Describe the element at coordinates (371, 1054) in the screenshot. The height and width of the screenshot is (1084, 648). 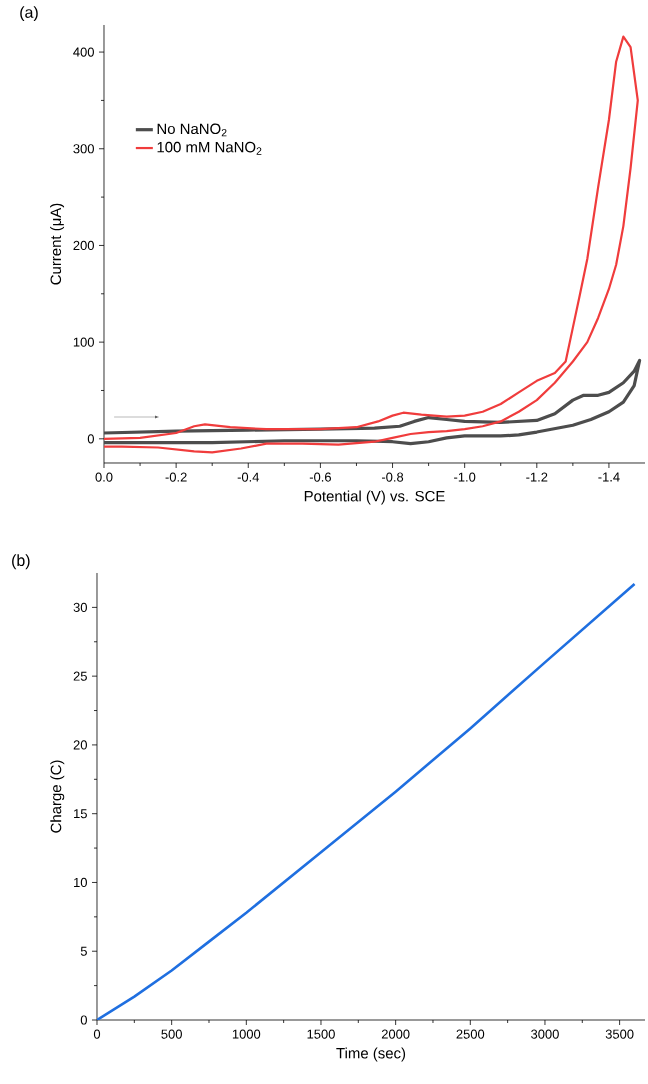
I see `x-axis-title: Time (sec)` at that location.